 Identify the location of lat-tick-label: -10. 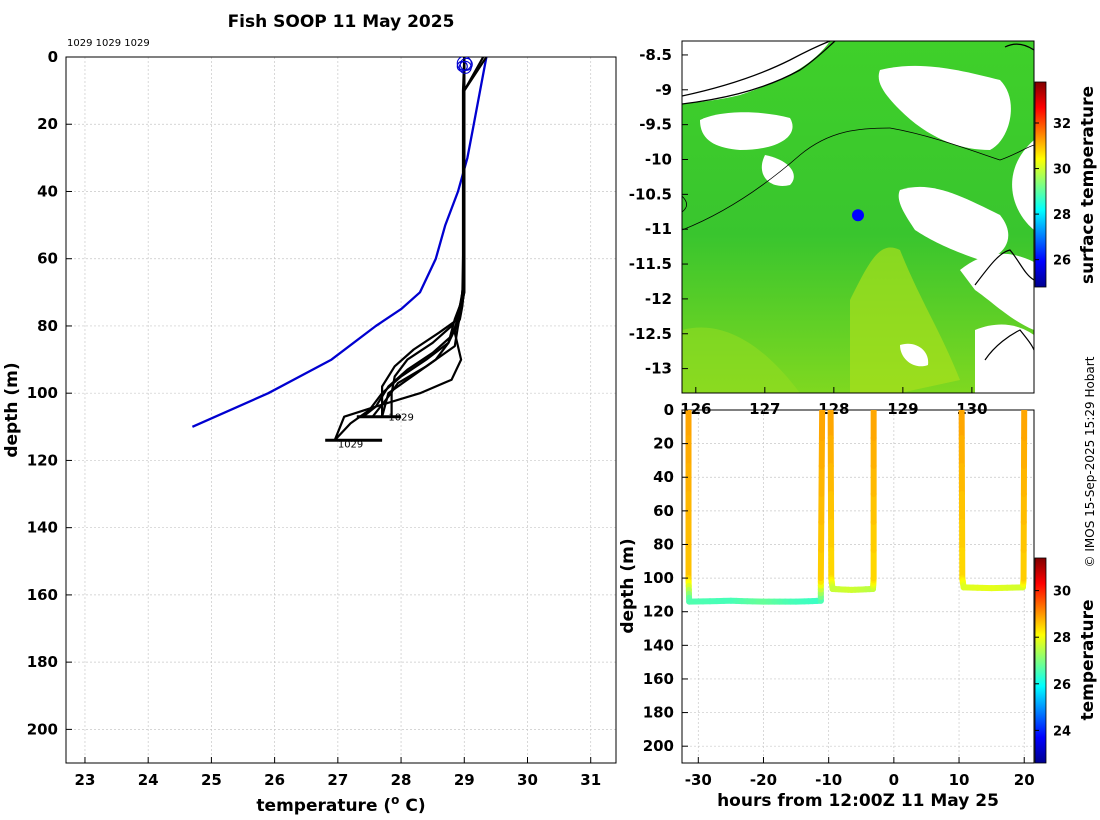
(658, 159).